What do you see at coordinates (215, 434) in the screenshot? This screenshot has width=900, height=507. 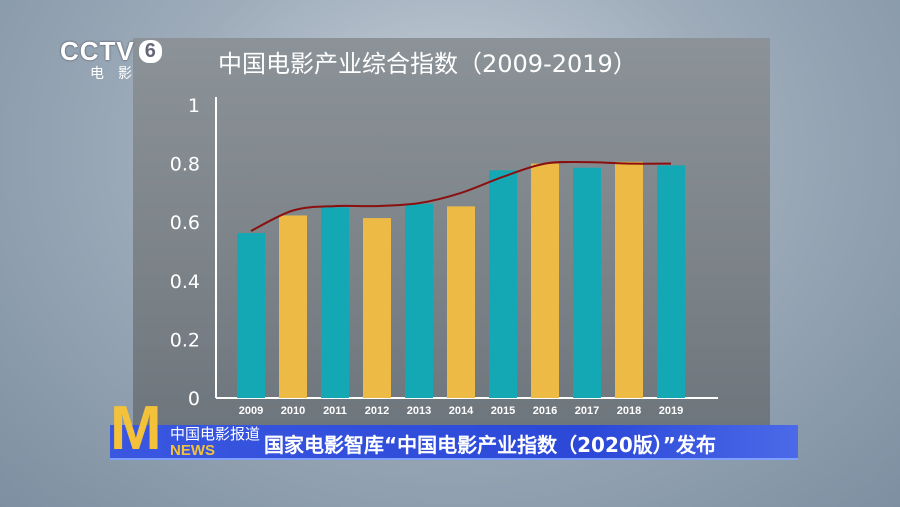 I see `program-name: 中国电影报道` at bounding box center [215, 434].